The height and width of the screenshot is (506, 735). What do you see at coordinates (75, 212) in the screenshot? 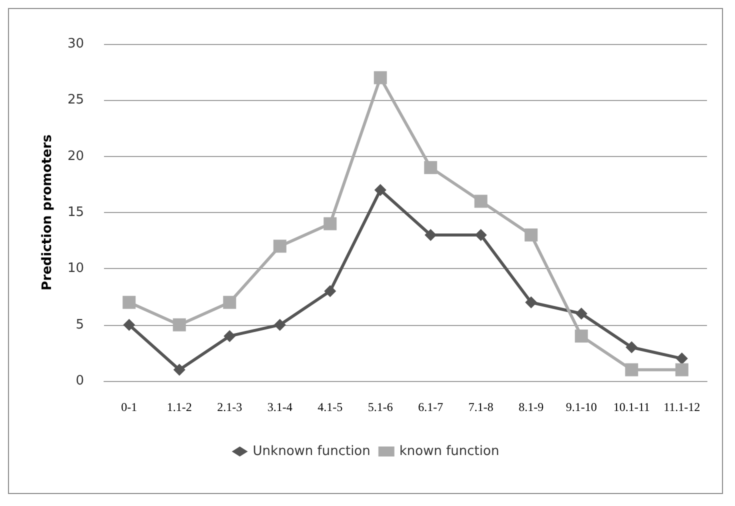
I see `y-tick-label: 15` at bounding box center [75, 212].